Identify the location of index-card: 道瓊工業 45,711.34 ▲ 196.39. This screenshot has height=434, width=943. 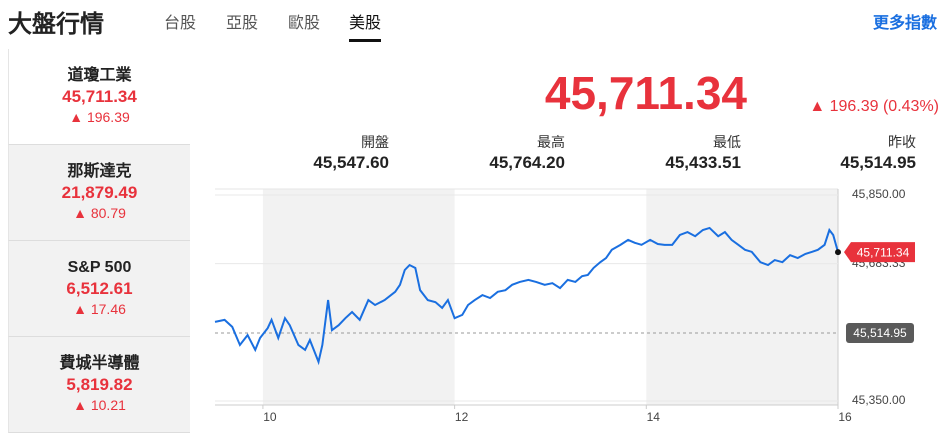
(99, 97).